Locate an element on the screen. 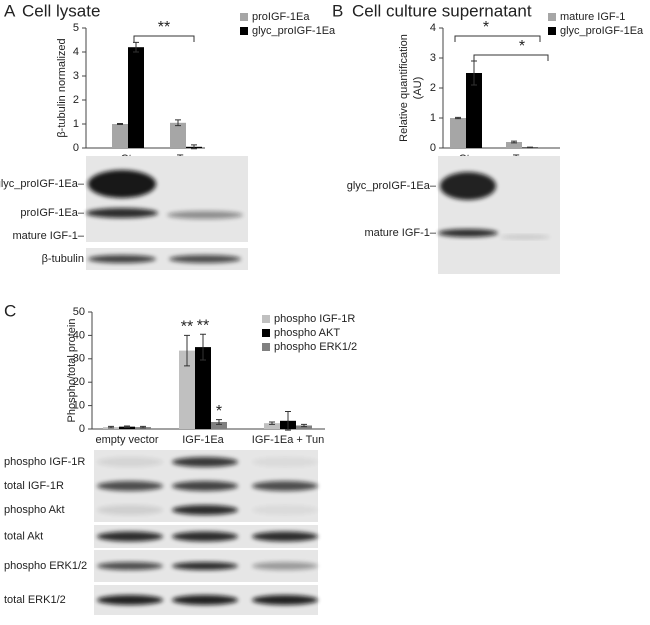  y-axis-label: (AU) is located at coordinates (418, 88).